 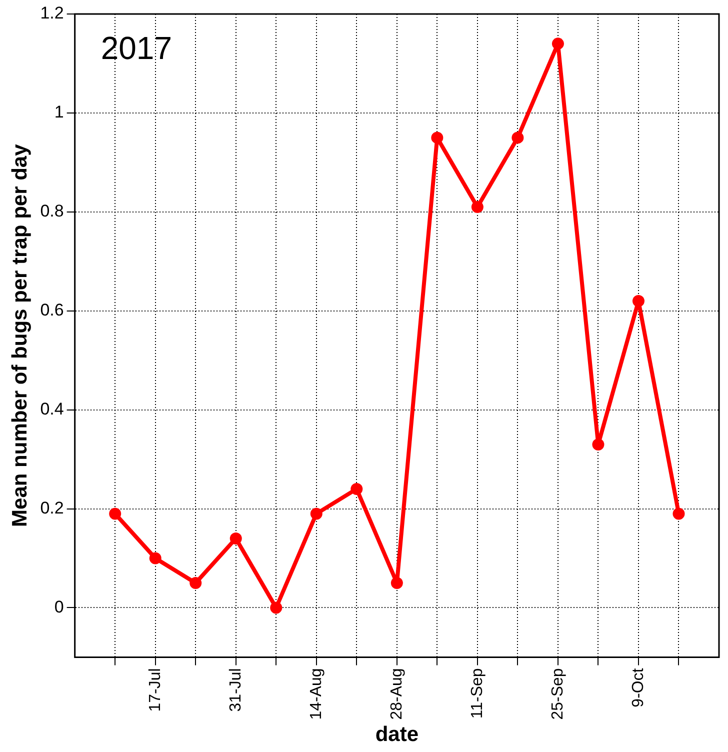 What do you see at coordinates (477, 693) in the screenshot?
I see `x-tick-label: 11-Sep` at bounding box center [477, 693].